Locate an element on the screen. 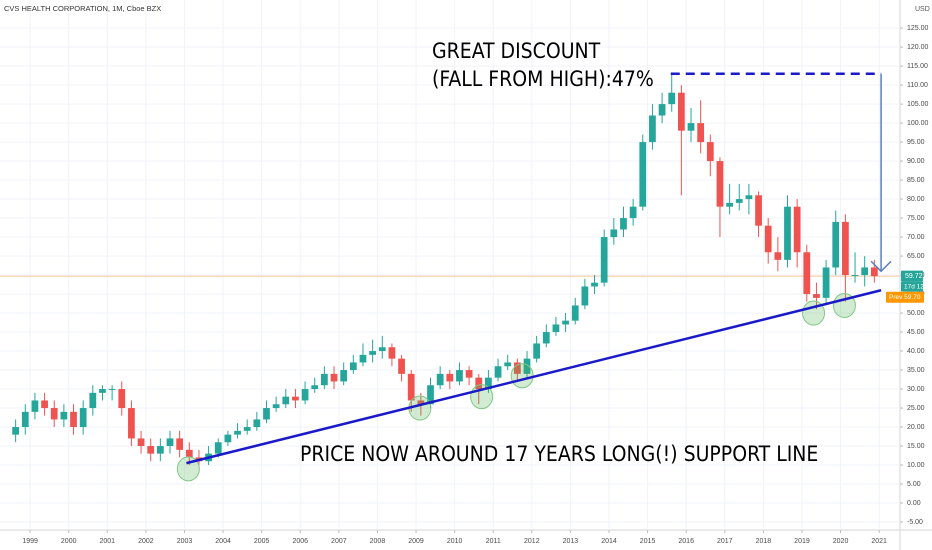  y-tick-label: 10.00 is located at coordinates (916, 465).